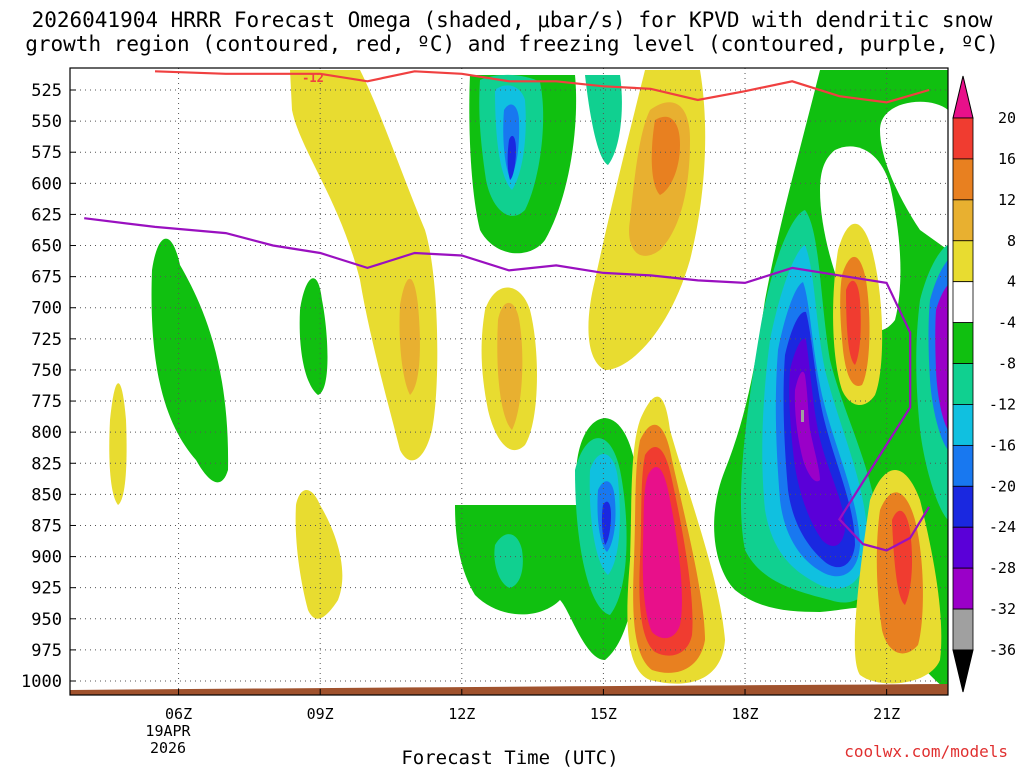  I want to click on y-tick-label: 750, so click(46, 371).